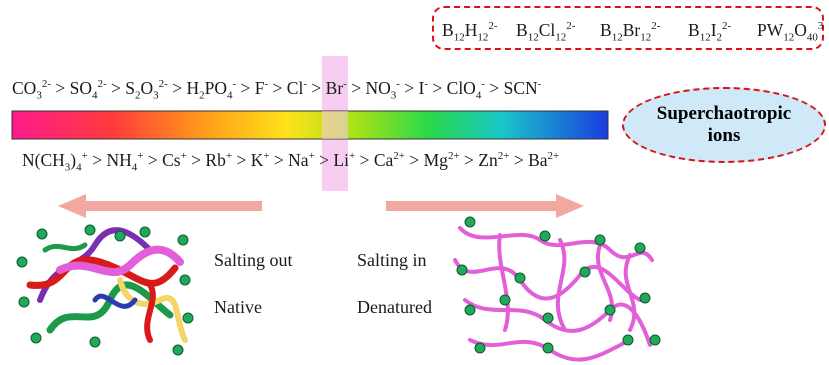  Describe the element at coordinates (301, 160) in the screenshot. I see `cation-5: Na+` at that location.